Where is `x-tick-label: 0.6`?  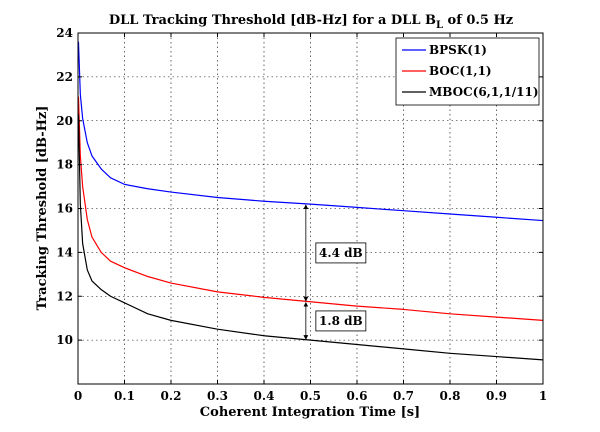
x-tick-label: 0.6 is located at coordinates (357, 396).